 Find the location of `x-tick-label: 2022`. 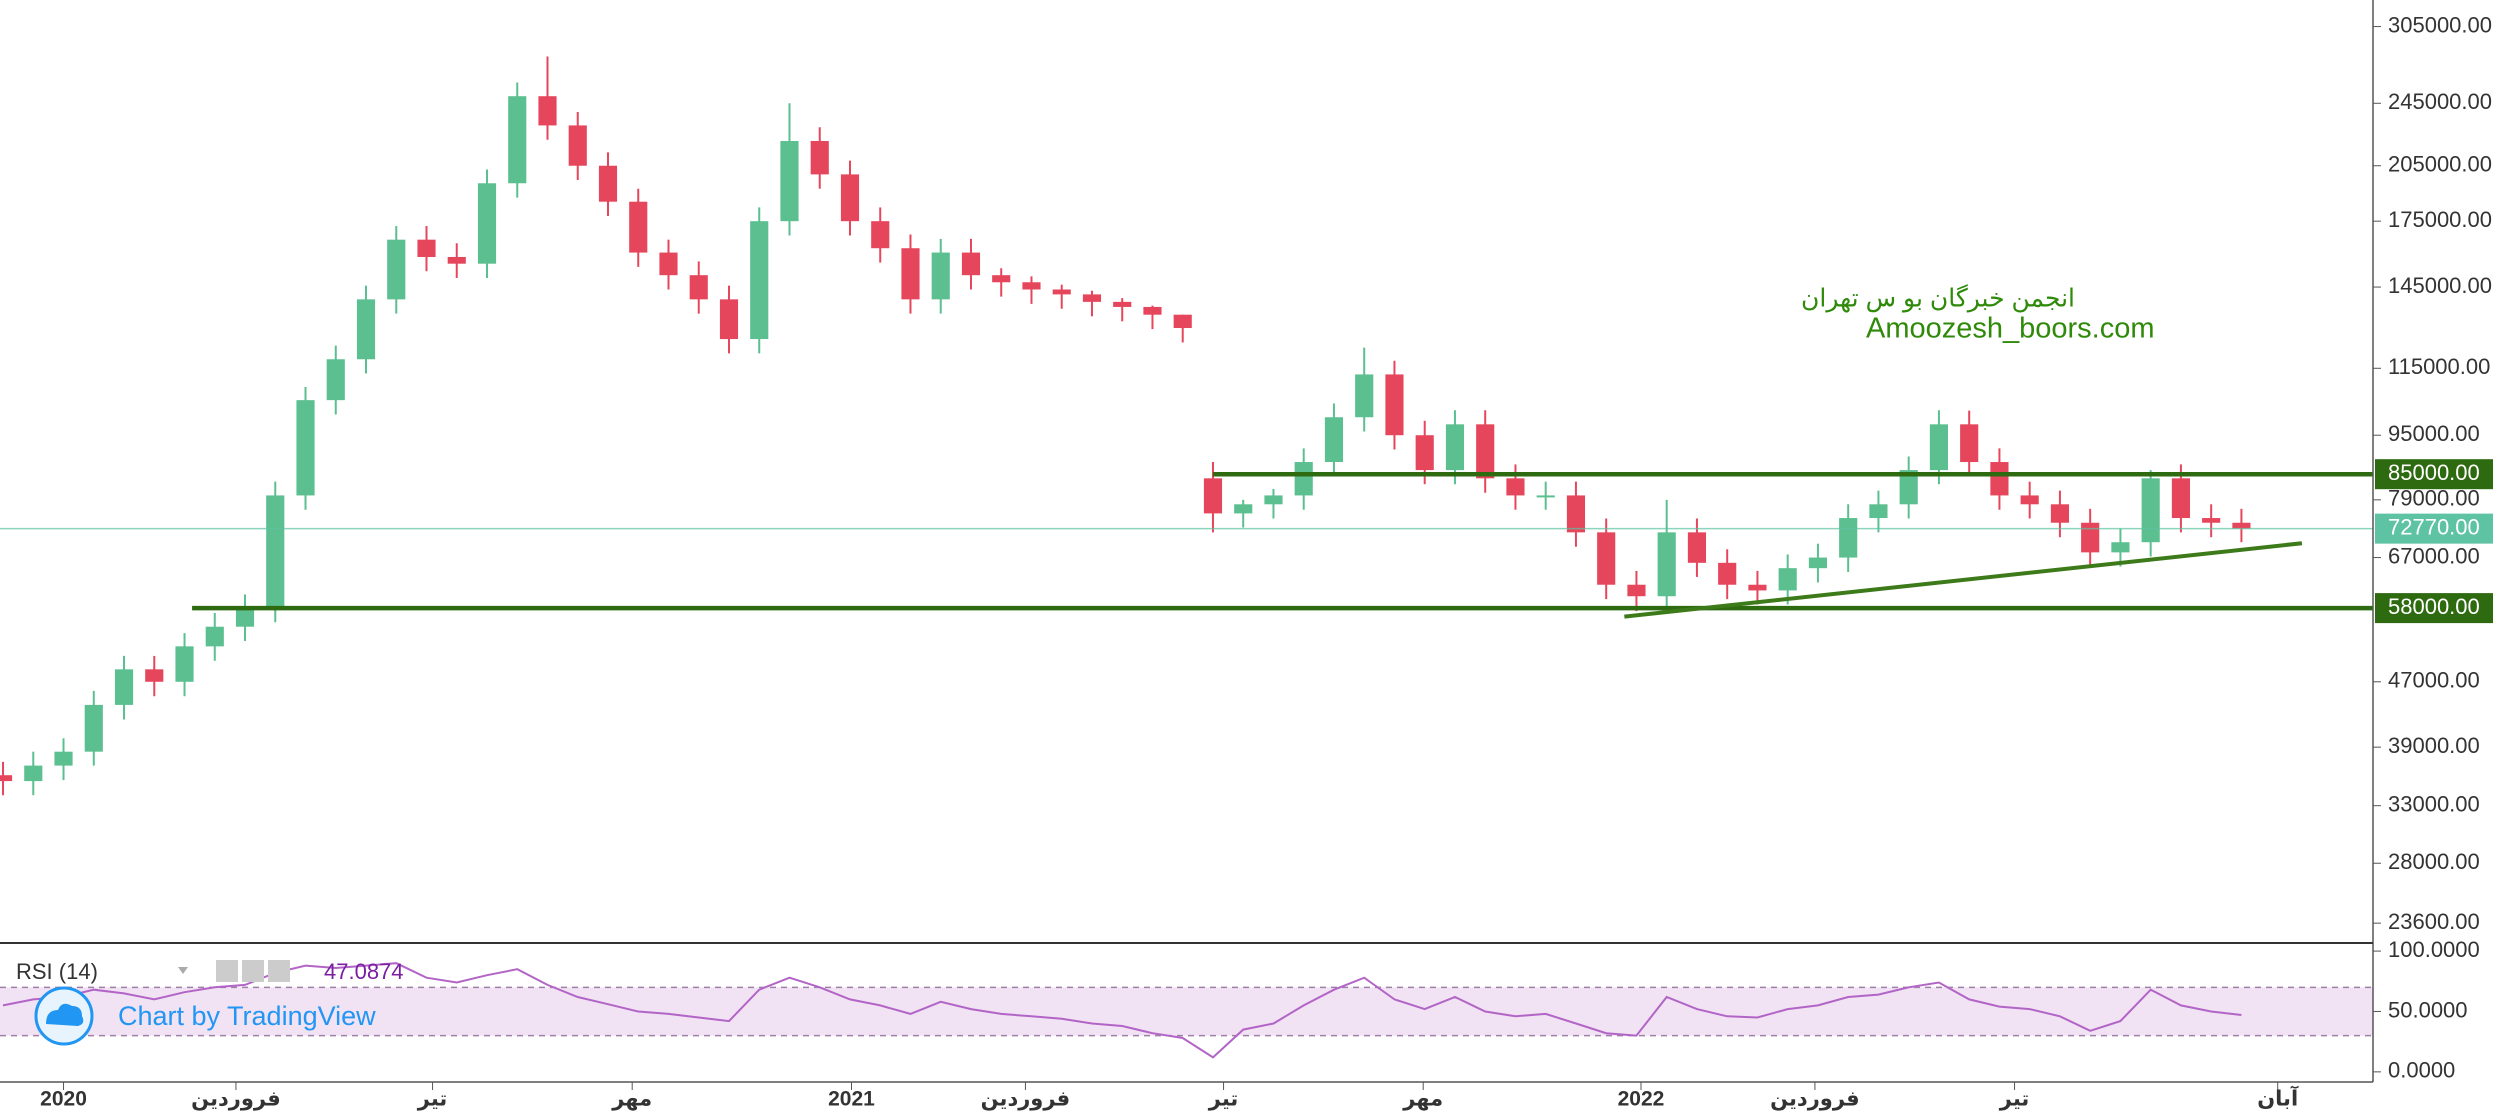

x-tick-label: 2022 is located at coordinates (1641, 1099).